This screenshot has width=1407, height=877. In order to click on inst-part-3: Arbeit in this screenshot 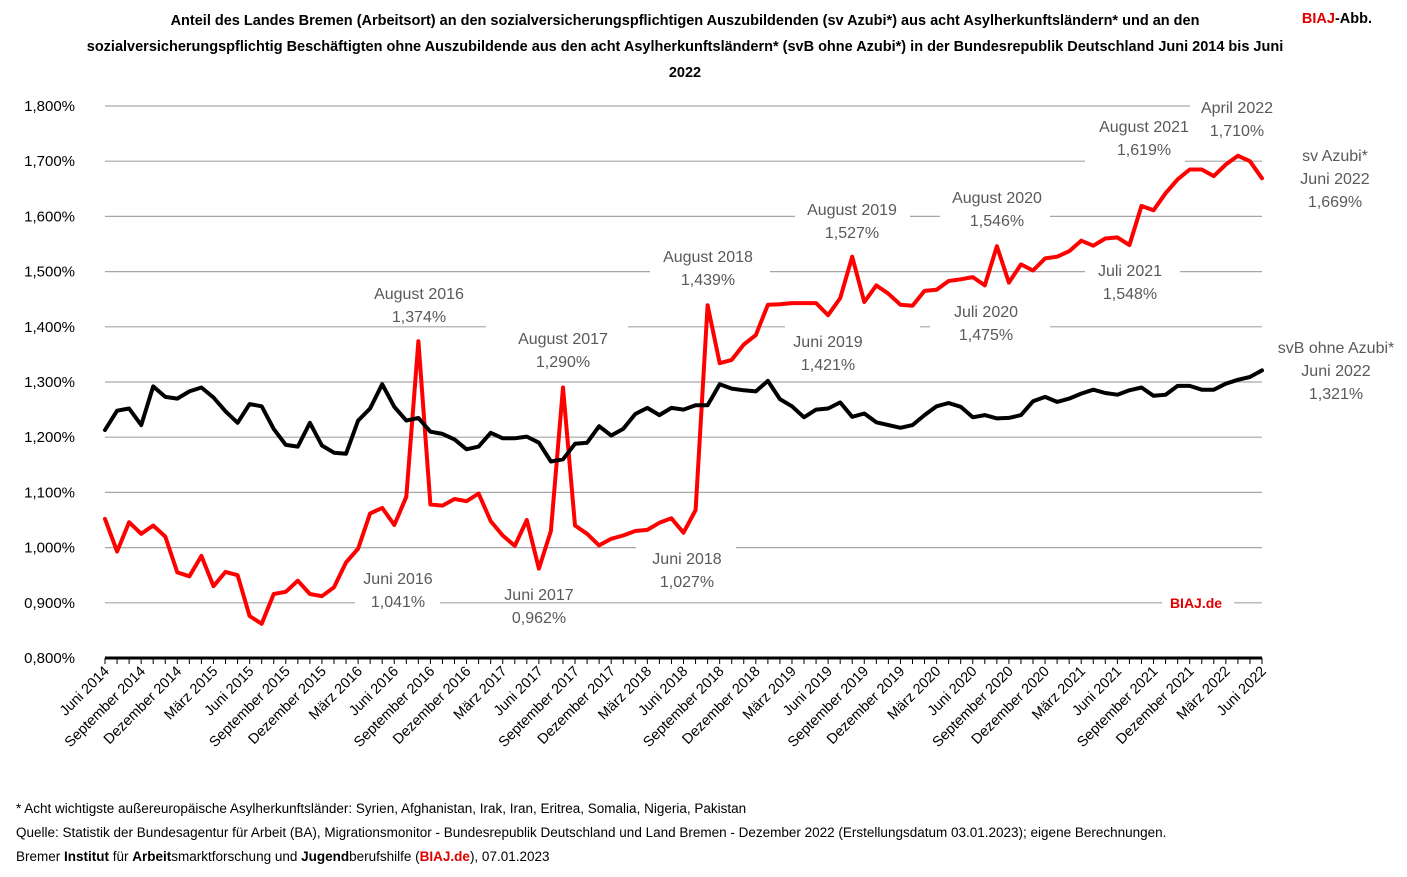, I will do `click(152, 856)`.